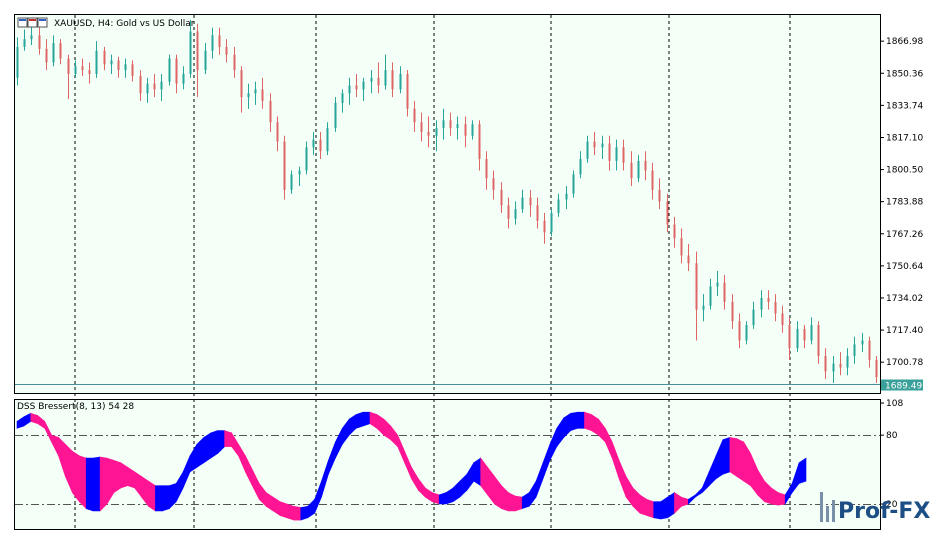 The width and height of the screenshot is (946, 544). I want to click on indicator-title: DSS Bressert(8, 13) 54 28, so click(75, 407).